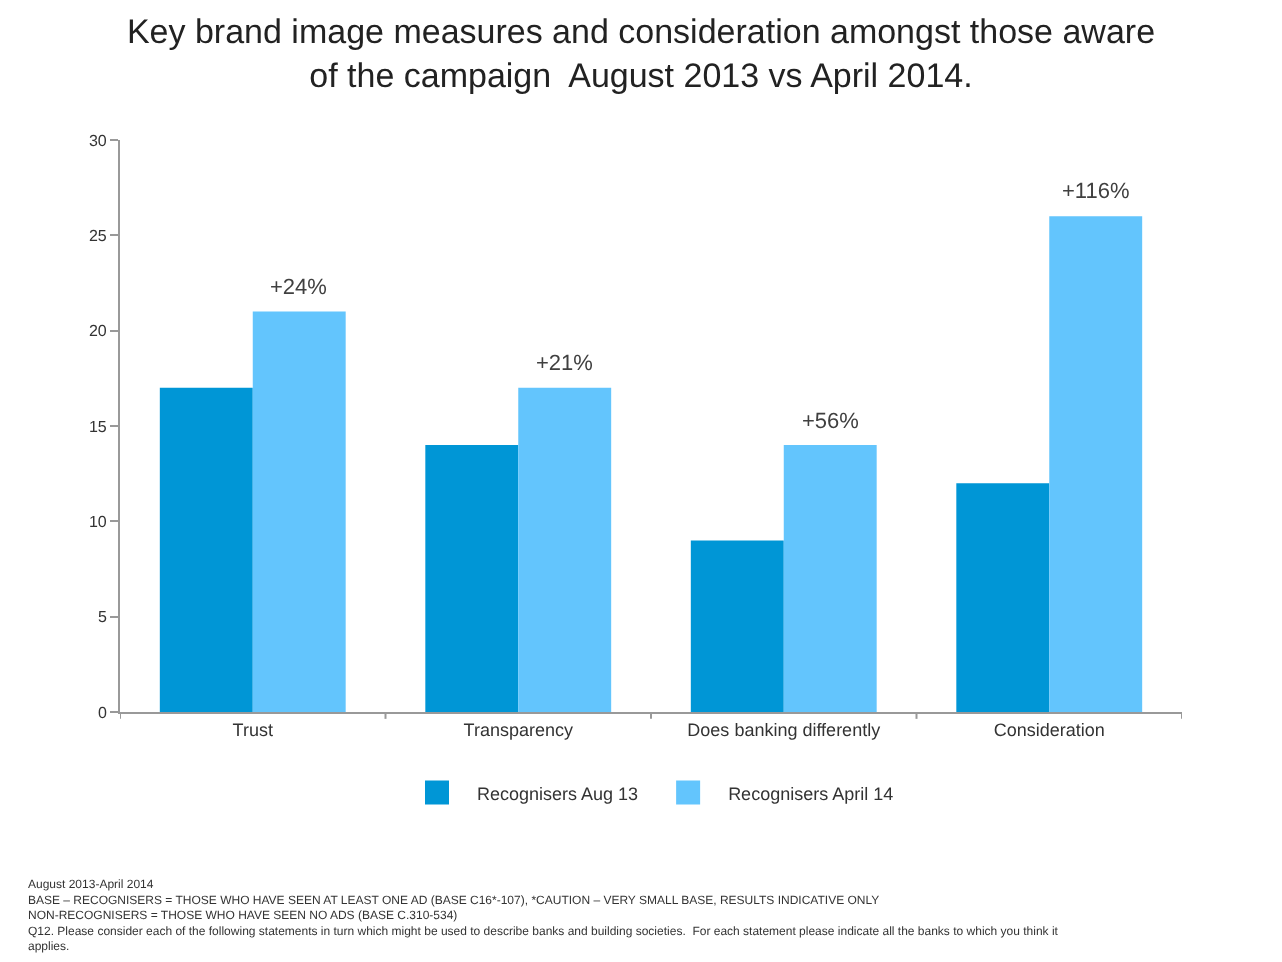  What do you see at coordinates (98, 521) in the screenshot?
I see `y-tick-label: 10` at bounding box center [98, 521].